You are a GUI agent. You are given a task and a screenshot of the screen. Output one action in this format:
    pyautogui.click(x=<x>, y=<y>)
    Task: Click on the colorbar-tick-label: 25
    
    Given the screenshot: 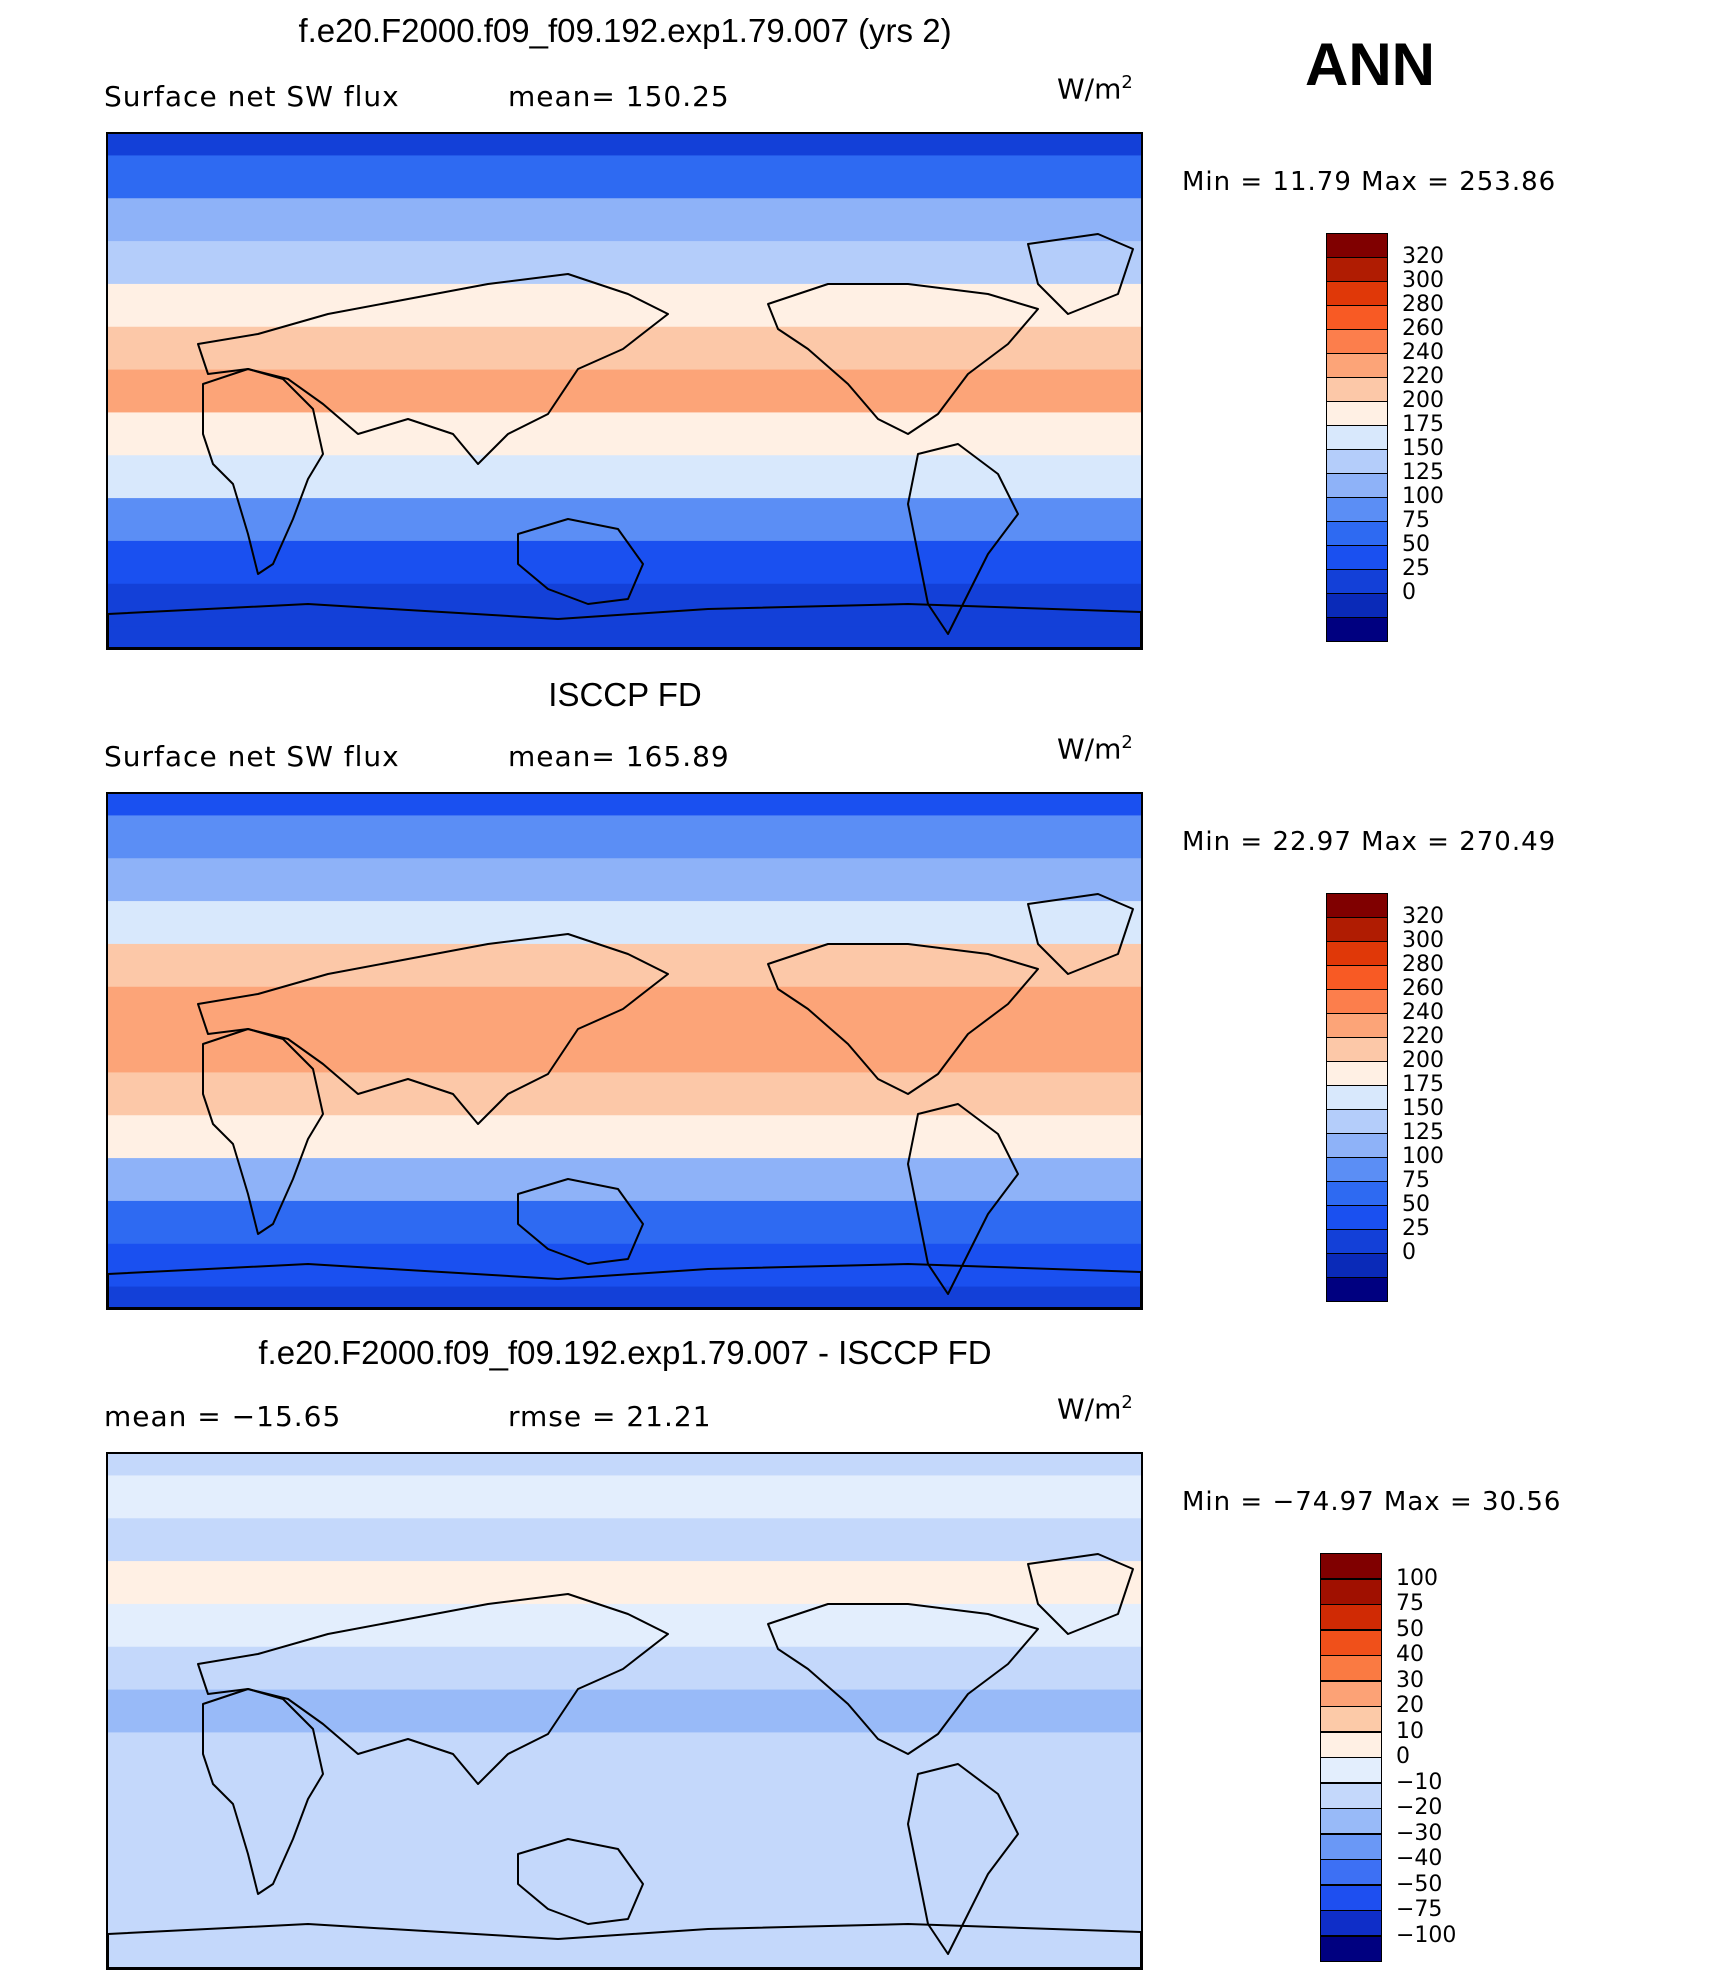 What is the action you would take?
    pyautogui.click(x=1416, y=1228)
    